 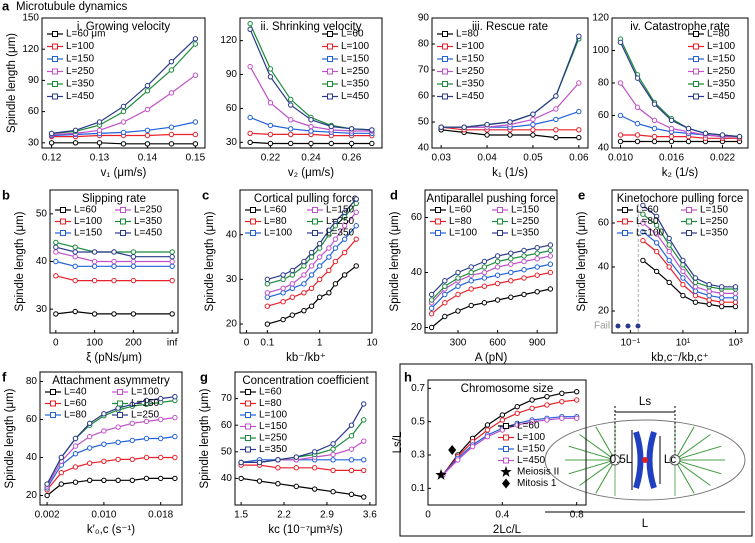 What do you see at coordinates (42, 213) in the screenshot?
I see `y-tick-label: 50` at bounding box center [42, 213].